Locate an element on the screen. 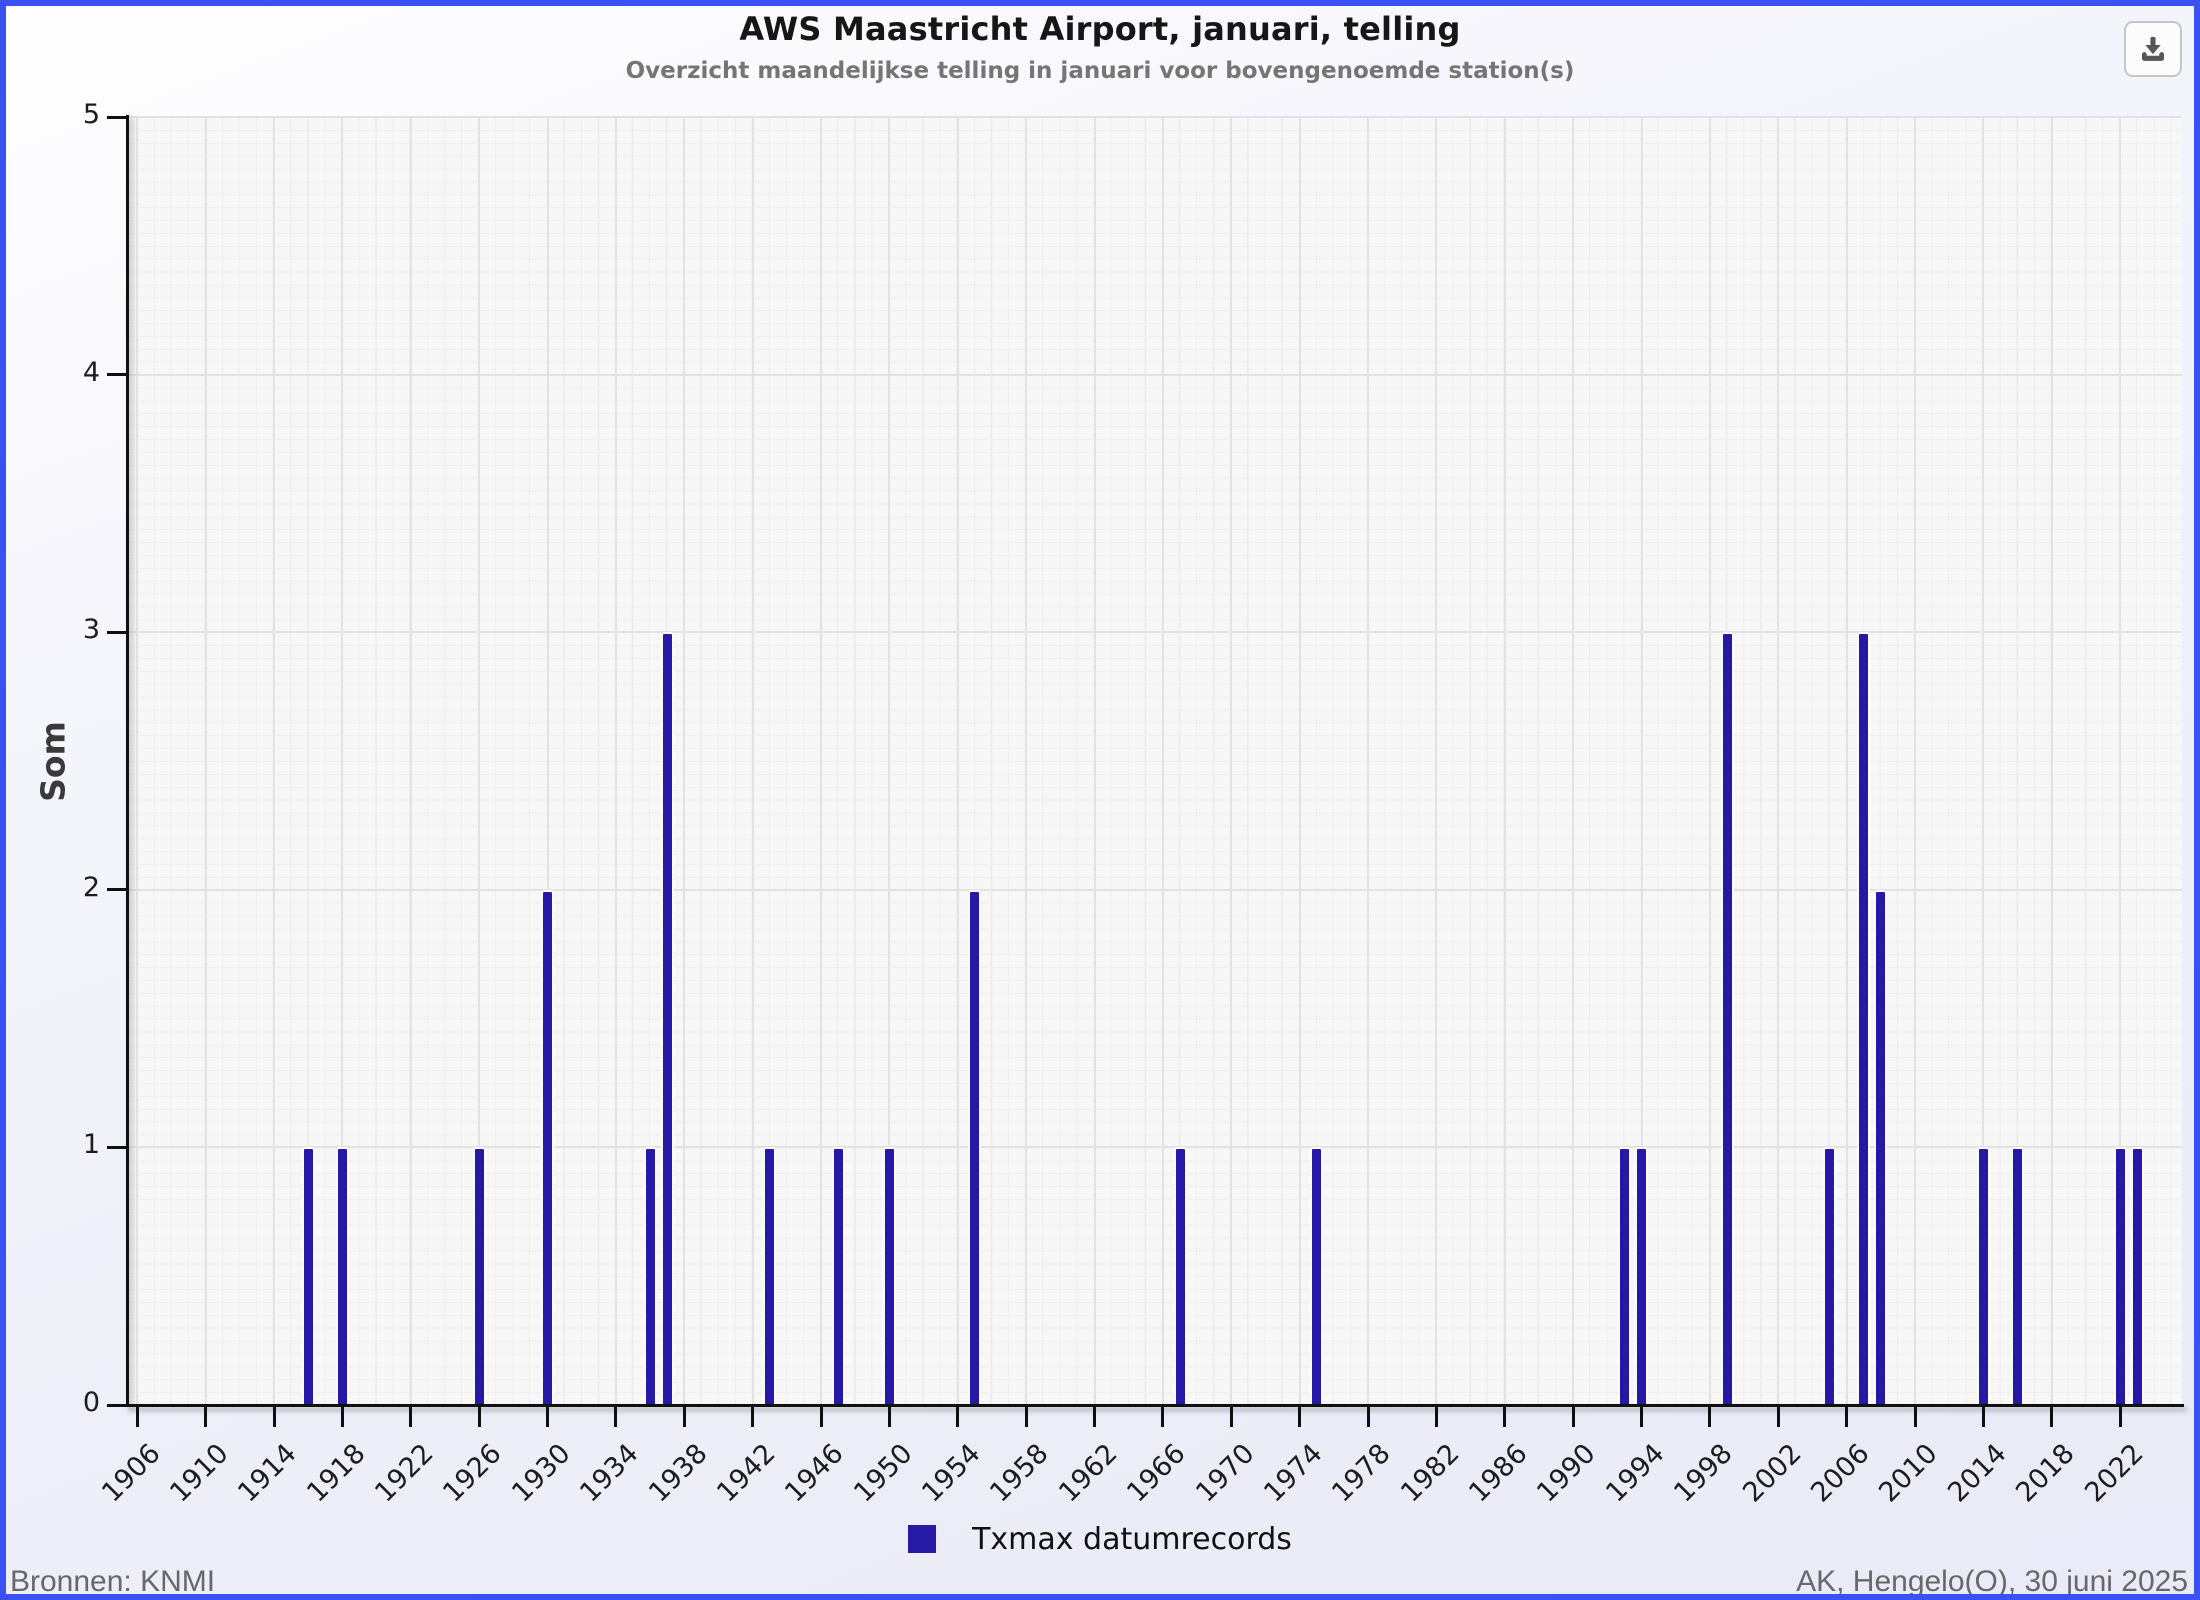 The image size is (2200, 1600). x-tick-1994 is located at coordinates (1642, 1417).